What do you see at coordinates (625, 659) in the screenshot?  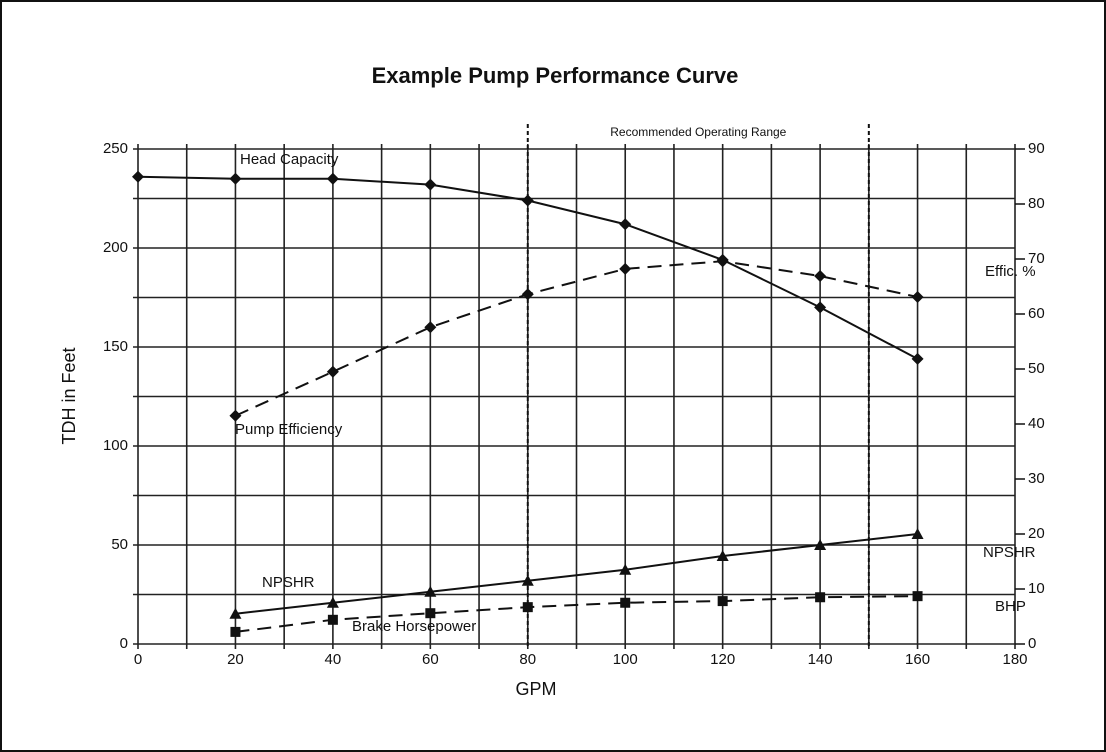 I see `x-tick-label: 100` at bounding box center [625, 659].